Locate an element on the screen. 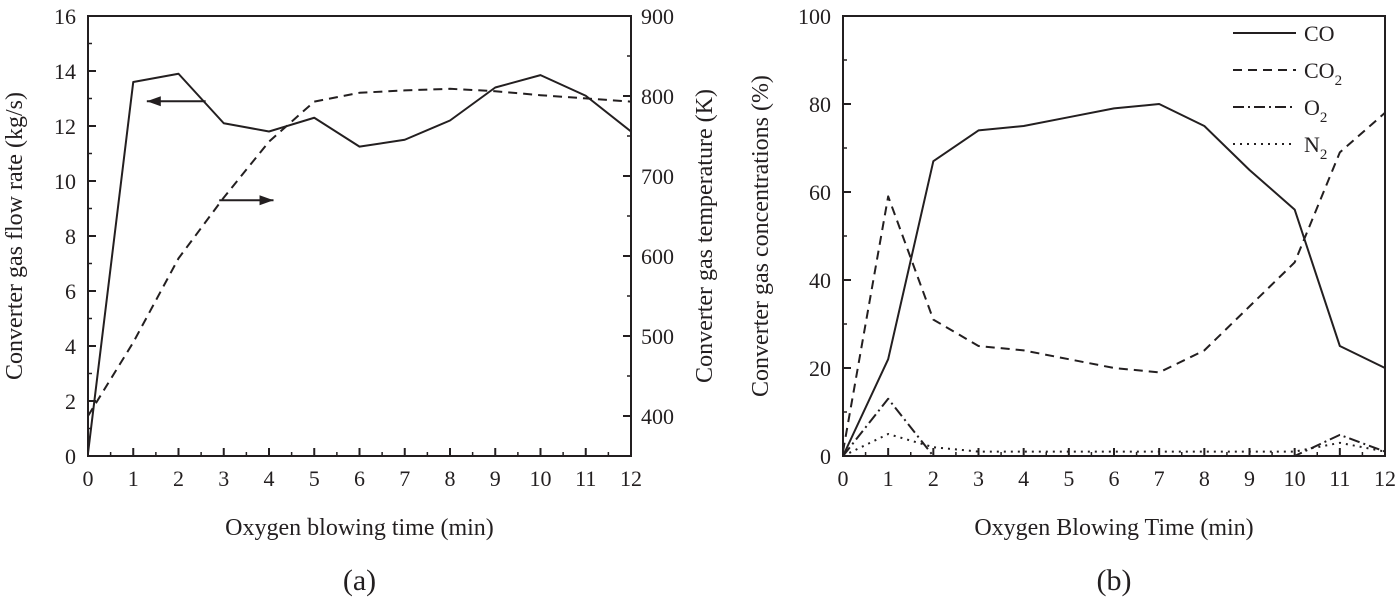  x-tick-label-a: 3 is located at coordinates (223, 478).